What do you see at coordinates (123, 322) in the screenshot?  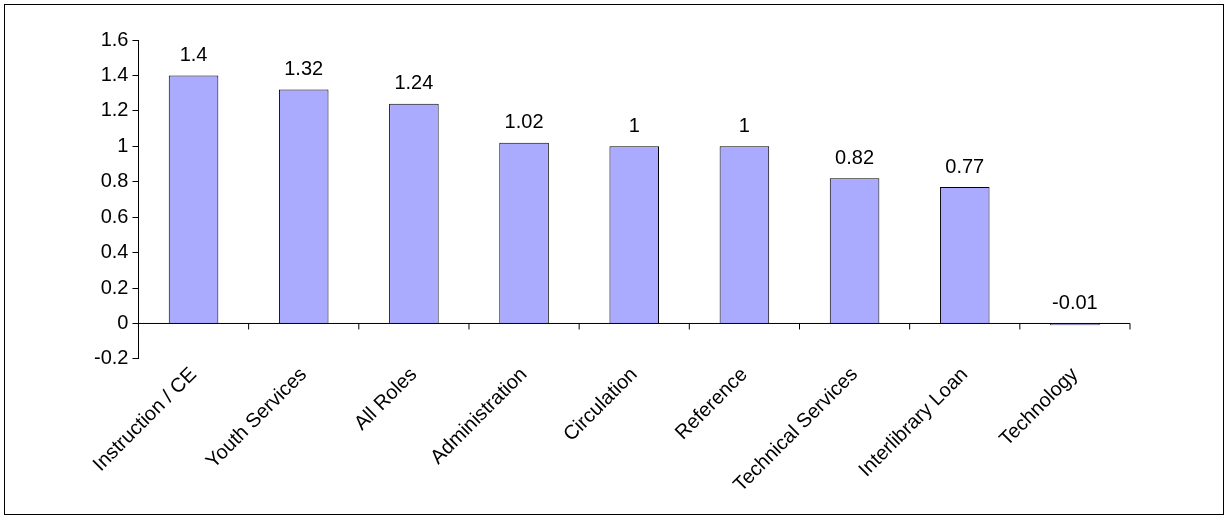 I see `y-tick-label: 0` at bounding box center [123, 322].